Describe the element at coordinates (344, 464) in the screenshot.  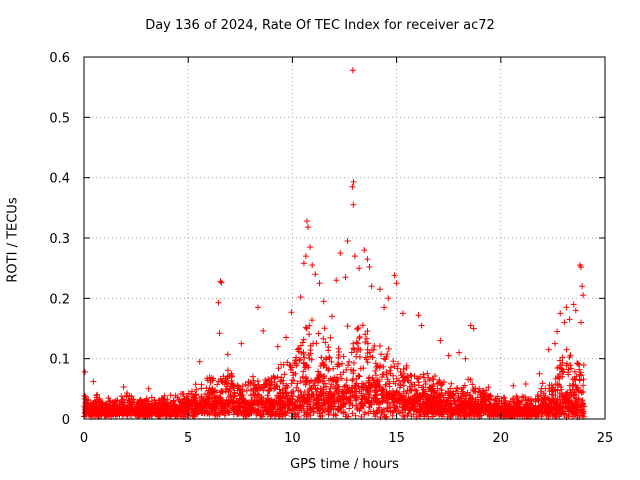
I see `x-axis-label: GPS time / hours` at that location.